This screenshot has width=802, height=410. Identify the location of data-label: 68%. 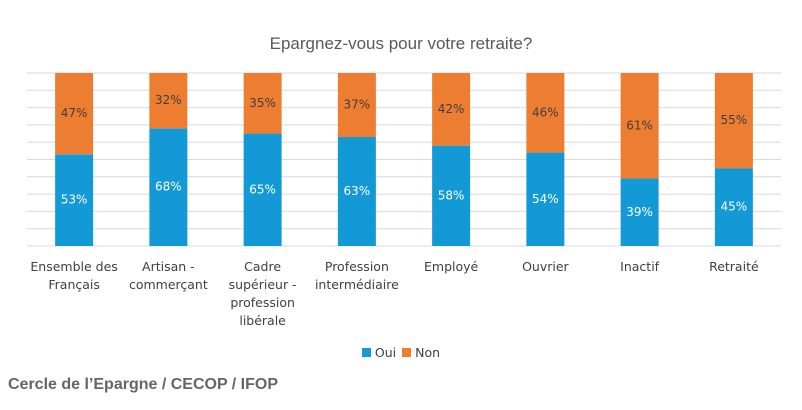
(168, 187).